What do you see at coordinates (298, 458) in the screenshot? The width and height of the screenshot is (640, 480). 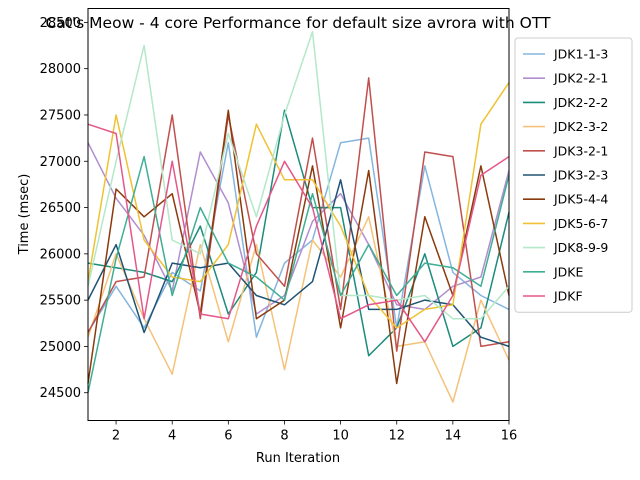 I see `x-axis-label: Run Iteration` at bounding box center [298, 458].